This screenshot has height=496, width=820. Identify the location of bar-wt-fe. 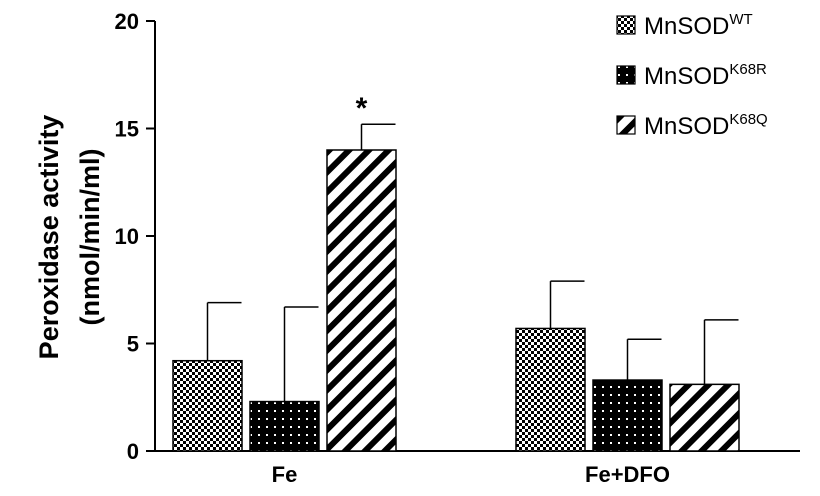
(207, 405).